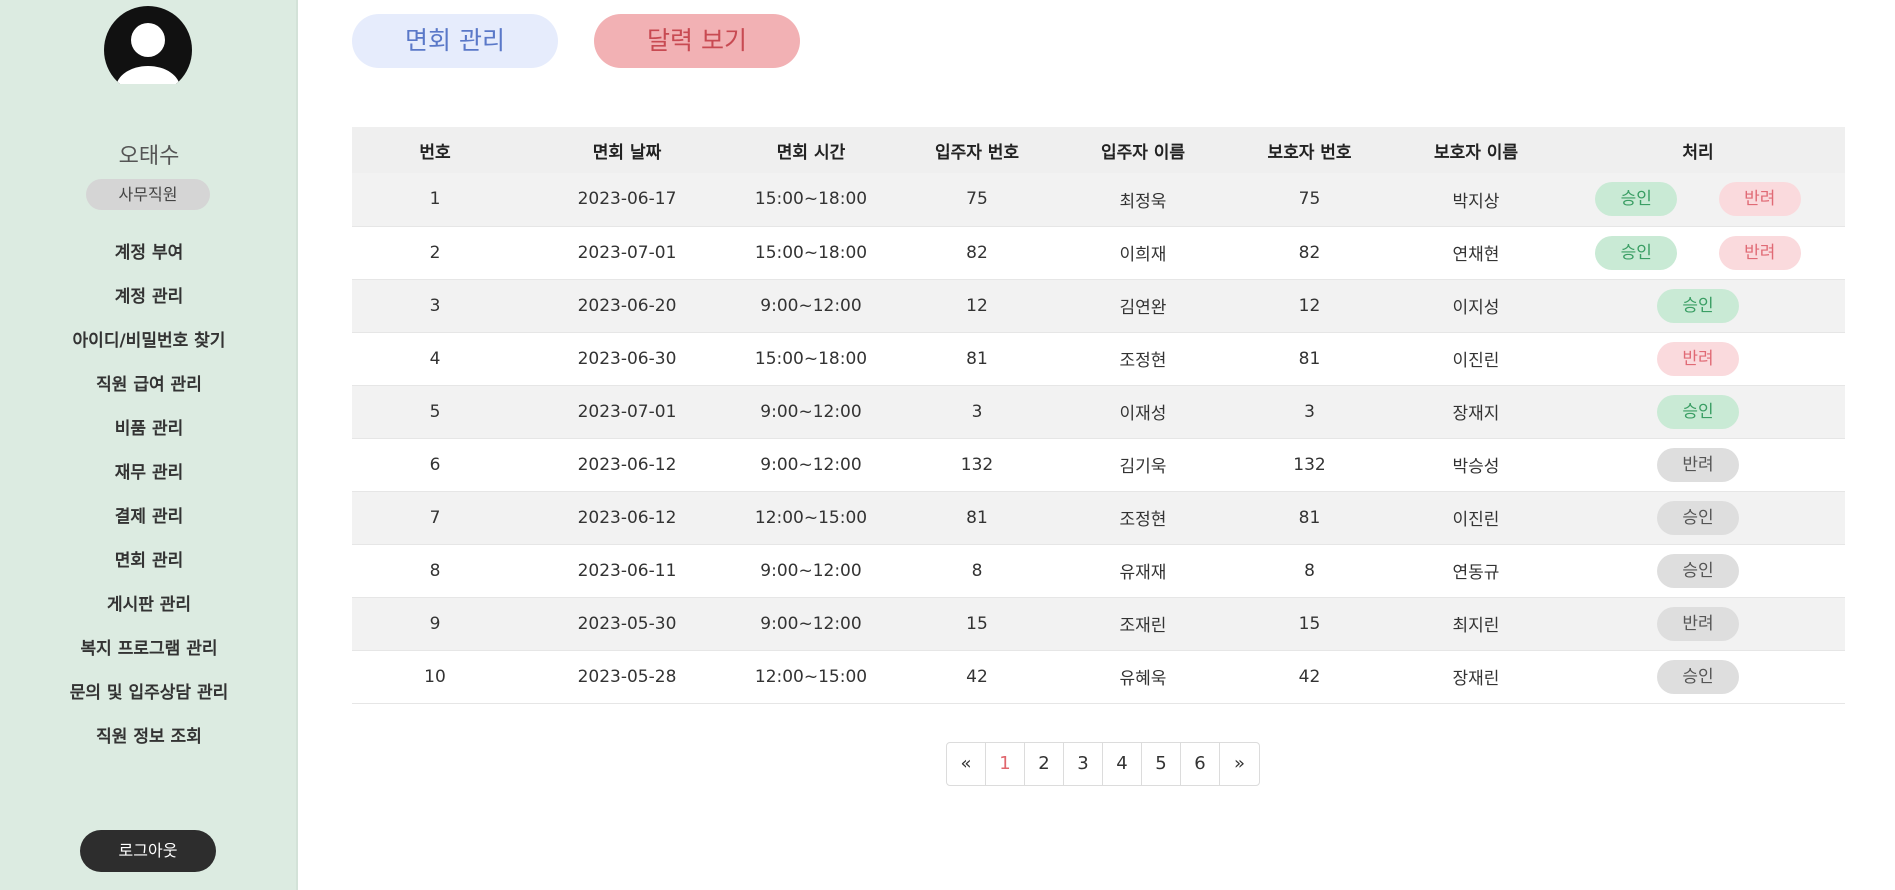  I want to click on cell-resident-number: 12, so click(977, 305).